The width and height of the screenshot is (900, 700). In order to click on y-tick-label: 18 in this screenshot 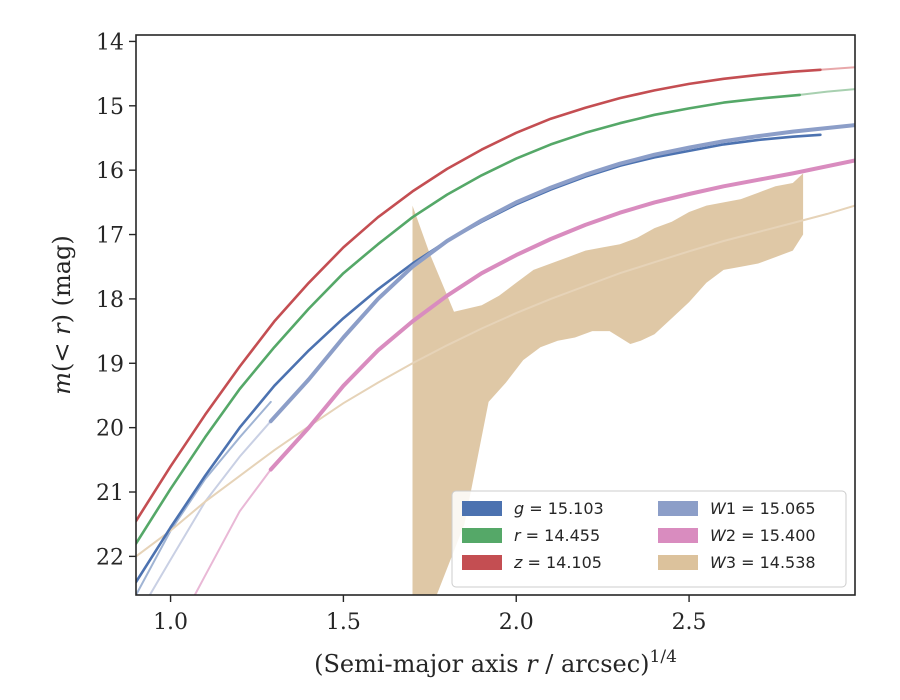, I will do `click(110, 300)`.